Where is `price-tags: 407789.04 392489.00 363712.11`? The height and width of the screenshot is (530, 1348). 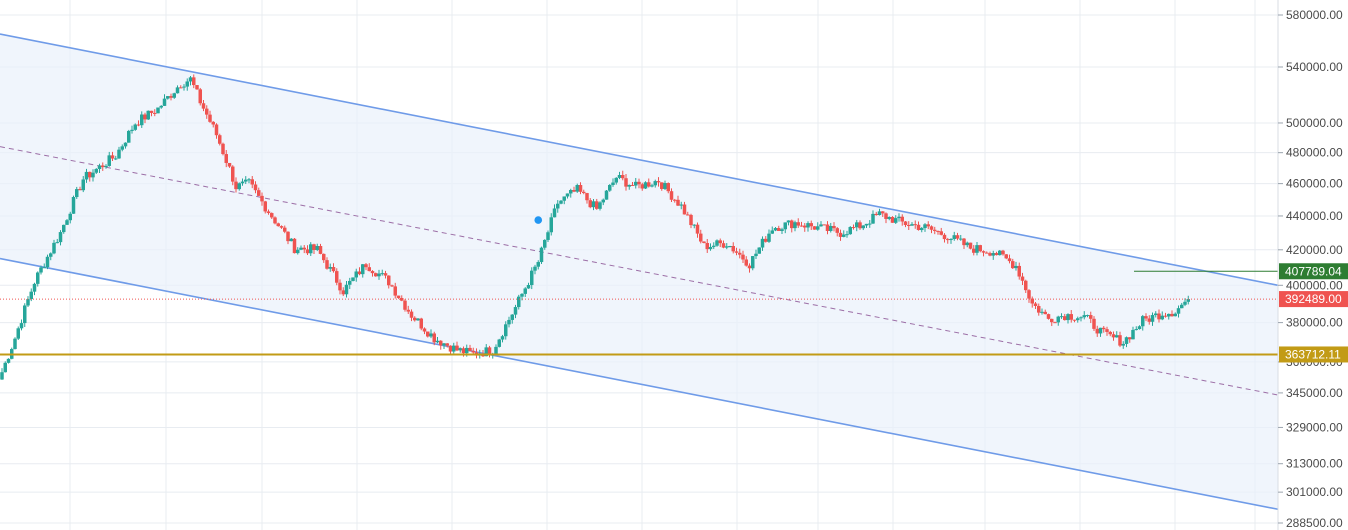 price-tags: 407789.04 392489.00 363712.11 is located at coordinates (1313, 313).